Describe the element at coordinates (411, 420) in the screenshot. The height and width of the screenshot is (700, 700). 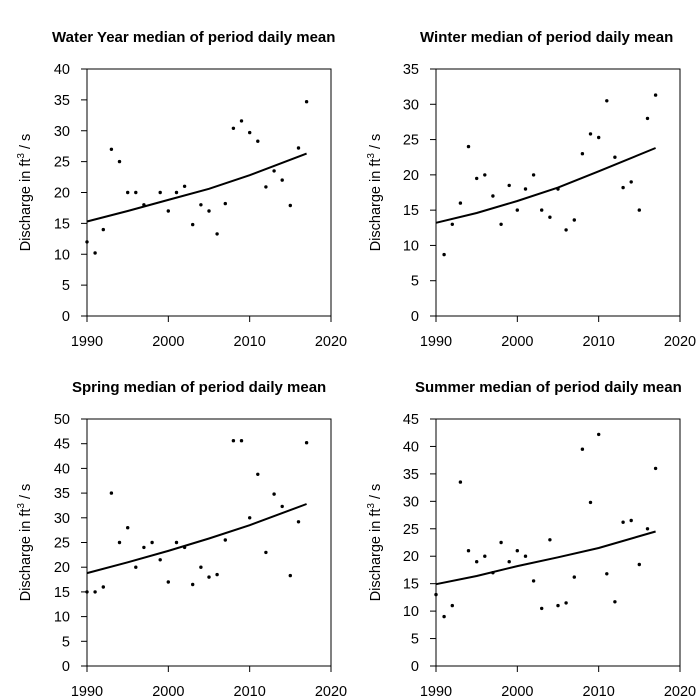
I see `y-tick-label: 45` at that location.